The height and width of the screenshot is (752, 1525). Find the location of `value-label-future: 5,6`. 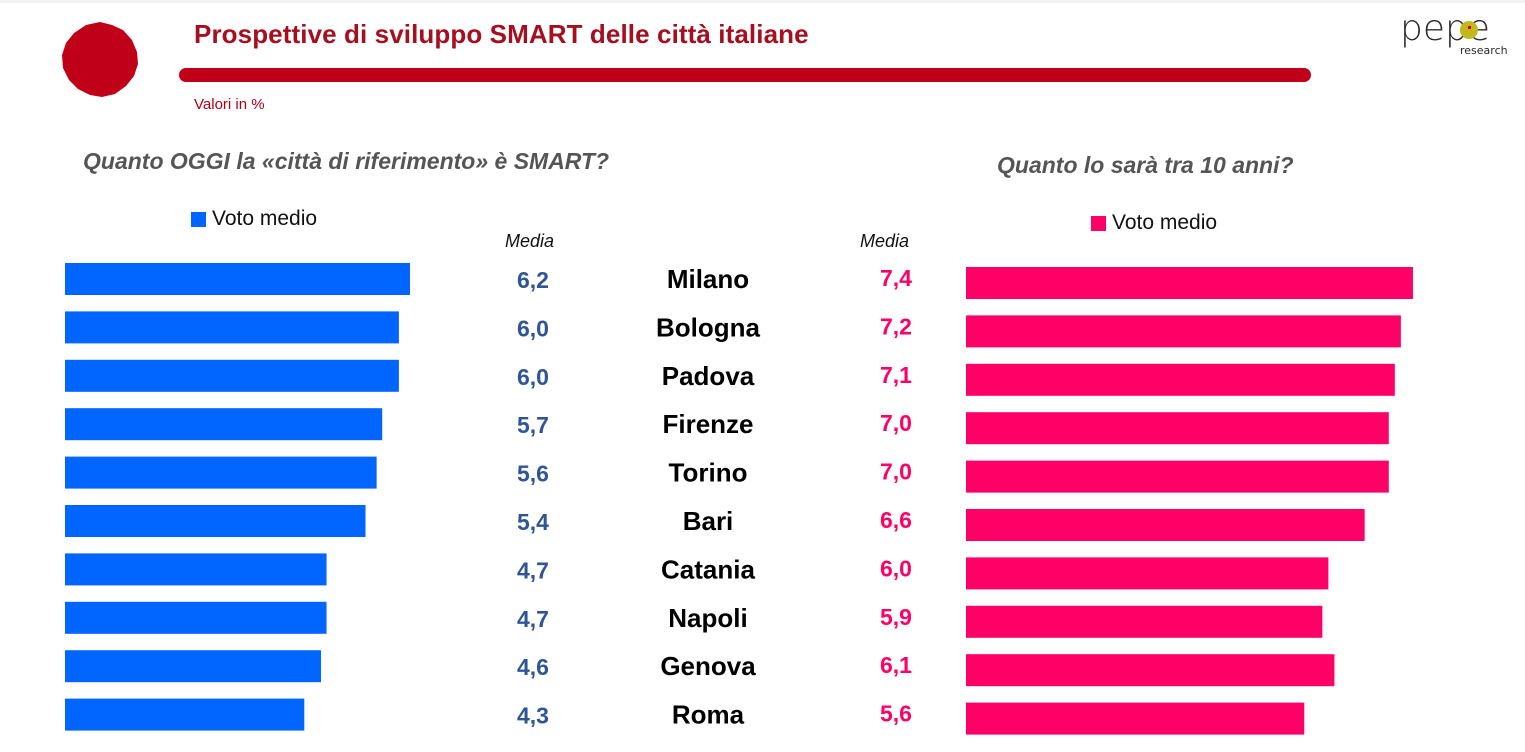

value-label-future: 5,6 is located at coordinates (896, 714).